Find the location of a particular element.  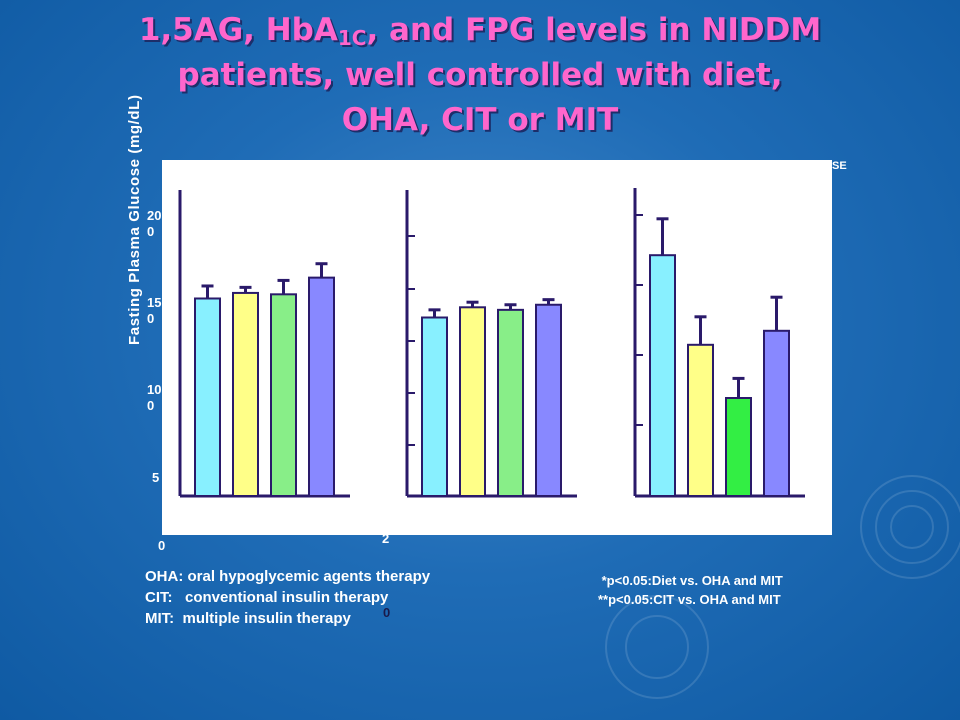

y-tick-label: 5 is located at coordinates (156, 477).